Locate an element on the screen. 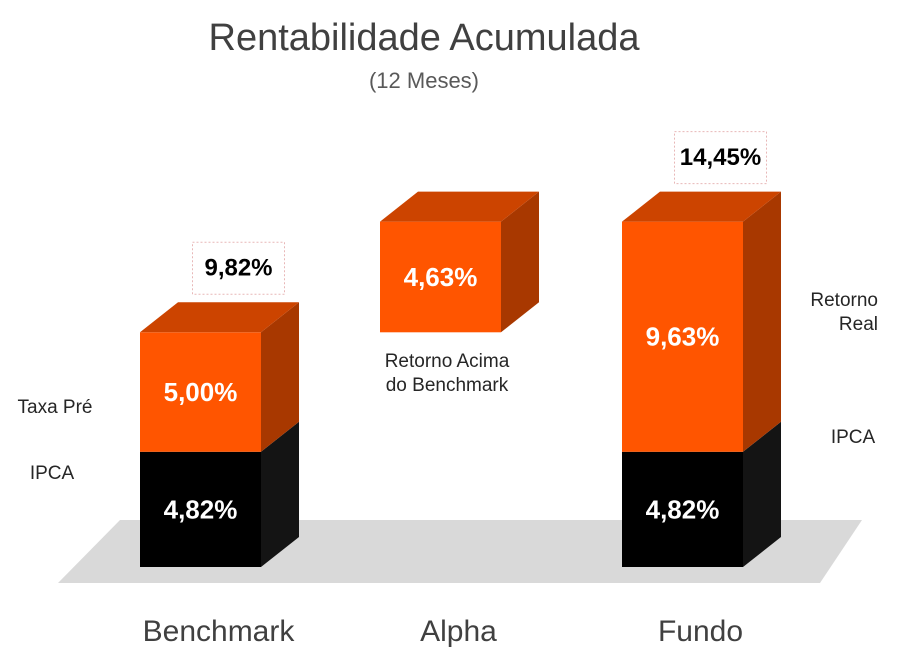  value-label: 9,63% is located at coordinates (683, 337).